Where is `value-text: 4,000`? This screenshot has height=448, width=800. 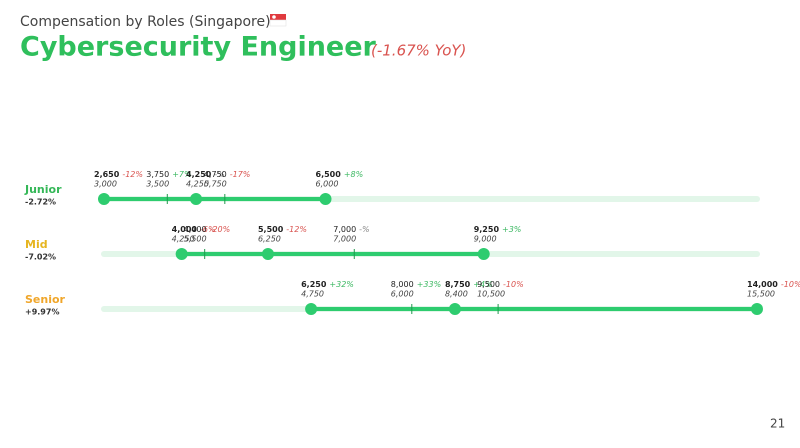
value-text: 4,000 is located at coordinates (185, 229).